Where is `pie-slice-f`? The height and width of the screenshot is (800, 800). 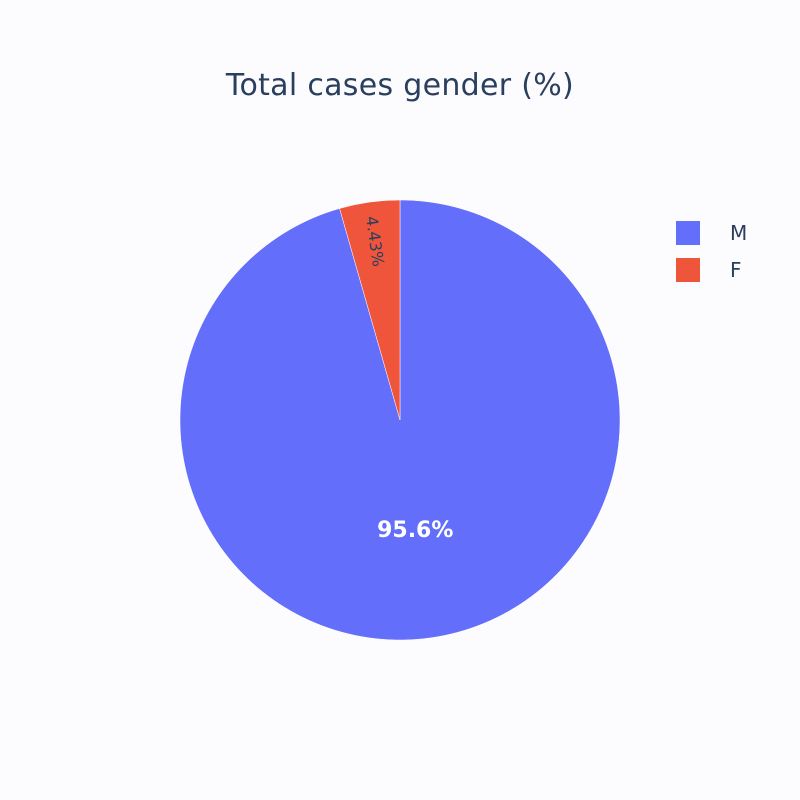 pie-slice-f is located at coordinates (370, 310).